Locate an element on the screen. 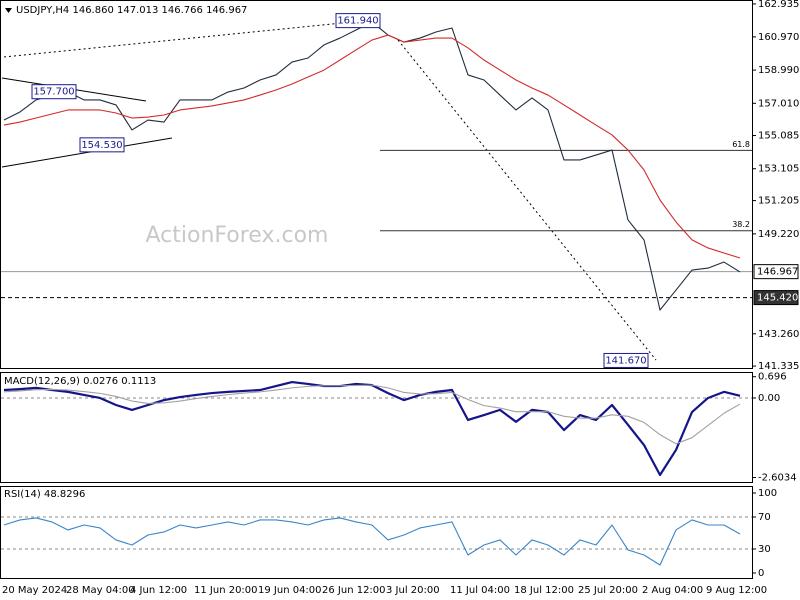 The height and width of the screenshot is (600, 800). price-tag-label: 145.420 is located at coordinates (777, 298).